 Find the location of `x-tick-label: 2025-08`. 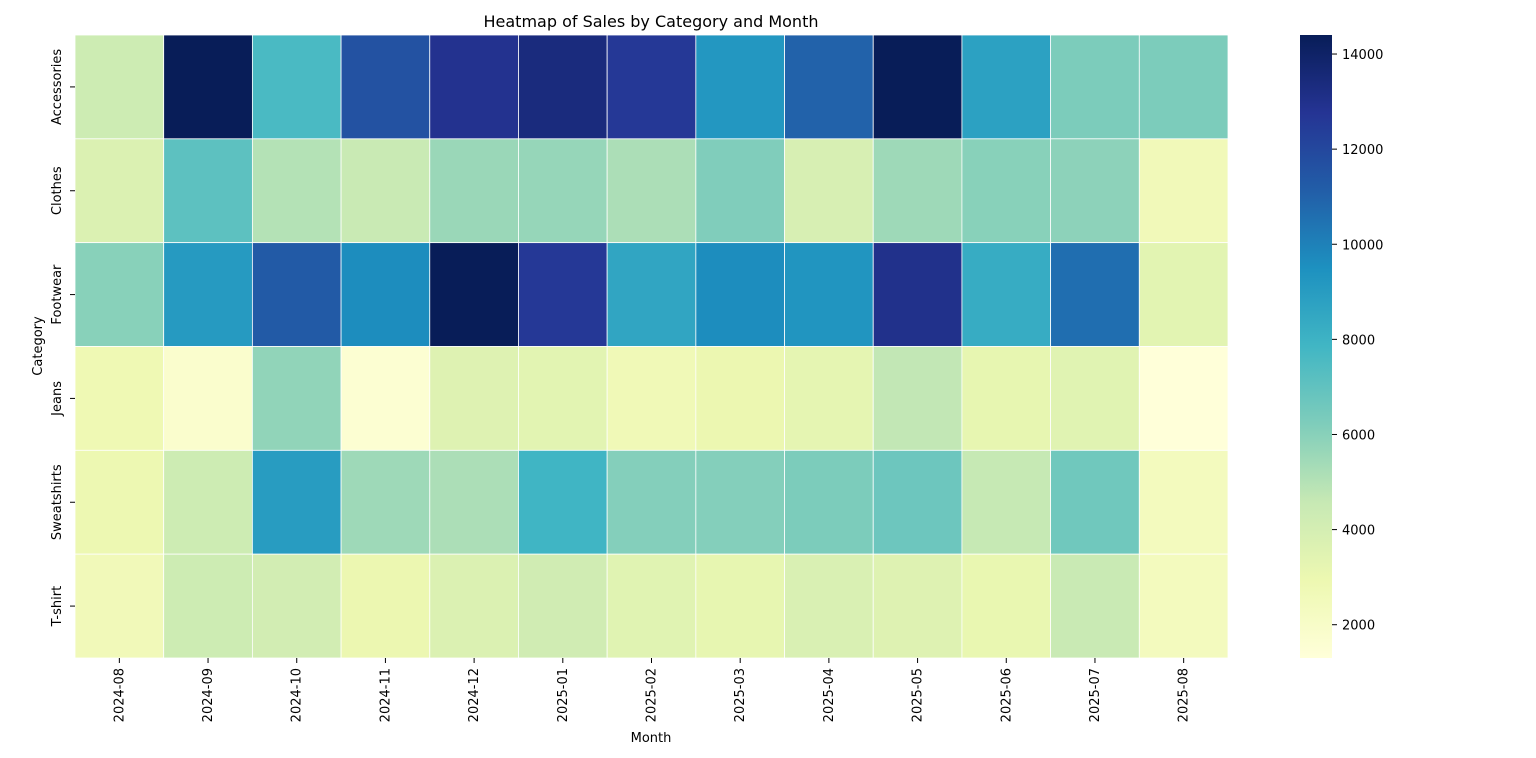

x-tick-label: 2025-08 is located at coordinates (1184, 695).